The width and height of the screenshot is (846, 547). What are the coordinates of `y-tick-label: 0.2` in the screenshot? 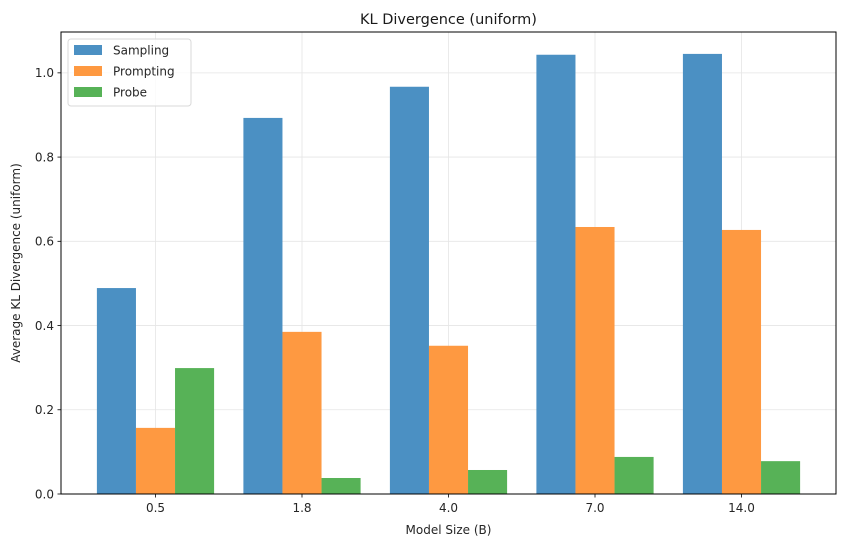 It's located at (44, 410).